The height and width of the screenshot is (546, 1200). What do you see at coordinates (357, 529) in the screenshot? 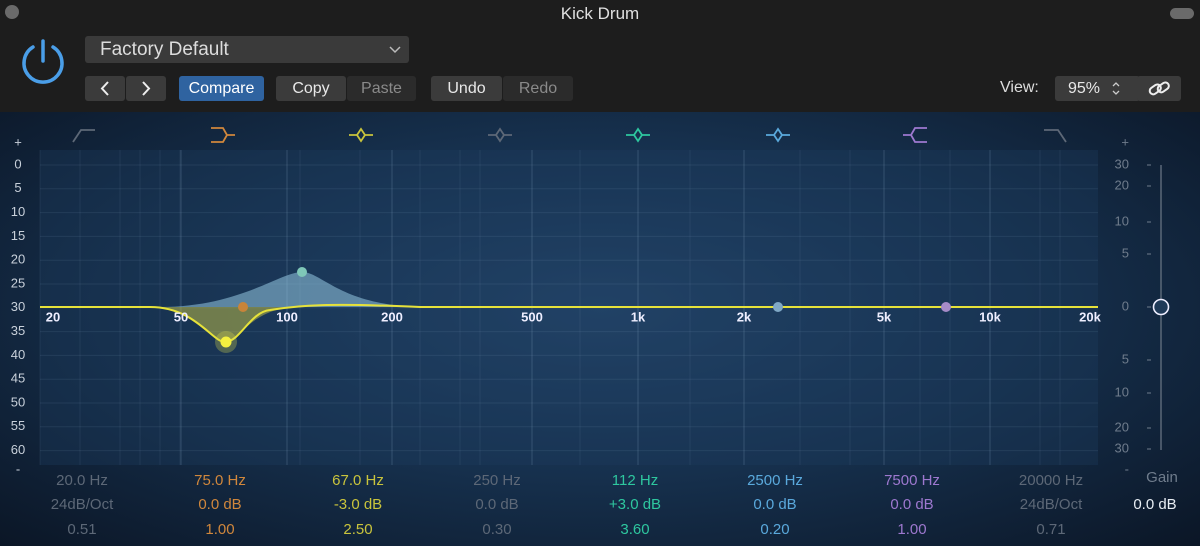
I see `band-q: 2.50` at bounding box center [357, 529].